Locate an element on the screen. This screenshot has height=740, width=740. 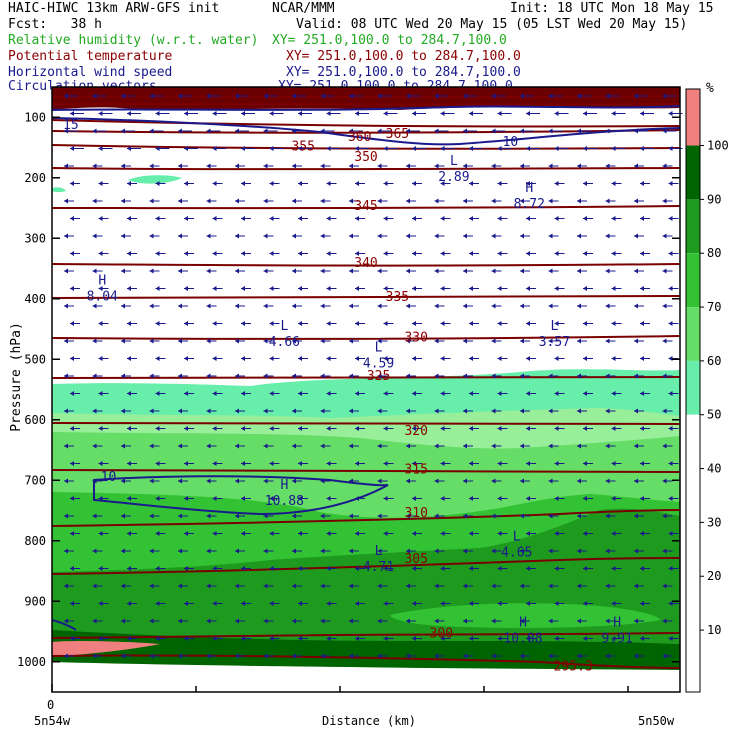
y-tick-label: 1000 is located at coordinates (31, 662).